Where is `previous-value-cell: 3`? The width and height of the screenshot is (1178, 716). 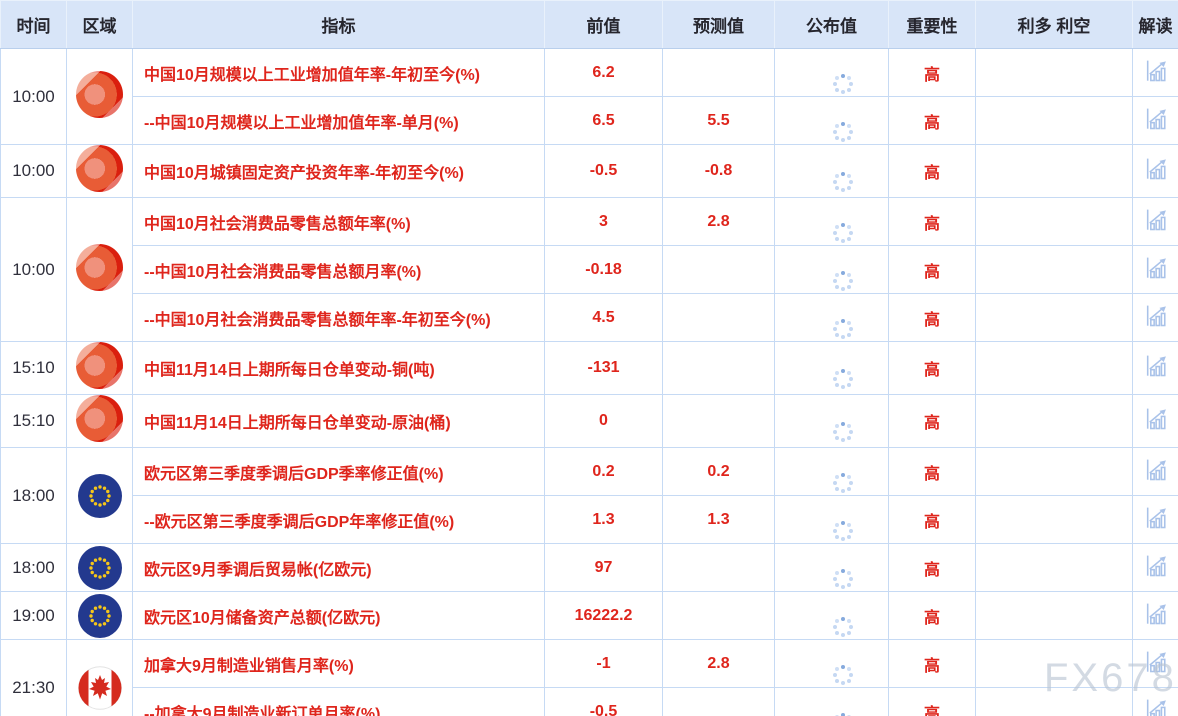 previous-value-cell: 3 is located at coordinates (603, 221).